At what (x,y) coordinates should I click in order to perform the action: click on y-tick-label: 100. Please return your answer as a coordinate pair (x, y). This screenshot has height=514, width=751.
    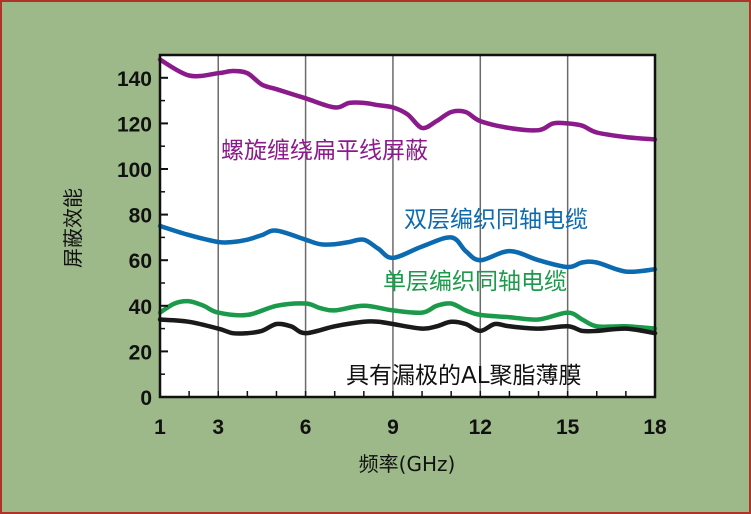
    Looking at the image, I should click on (134, 170).